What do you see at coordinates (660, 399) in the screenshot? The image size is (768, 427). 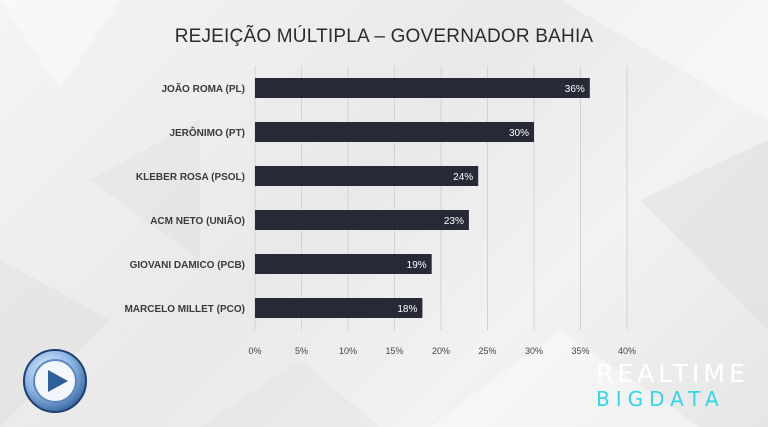 I see `brand-line2: BIGDATA` at bounding box center [660, 399].